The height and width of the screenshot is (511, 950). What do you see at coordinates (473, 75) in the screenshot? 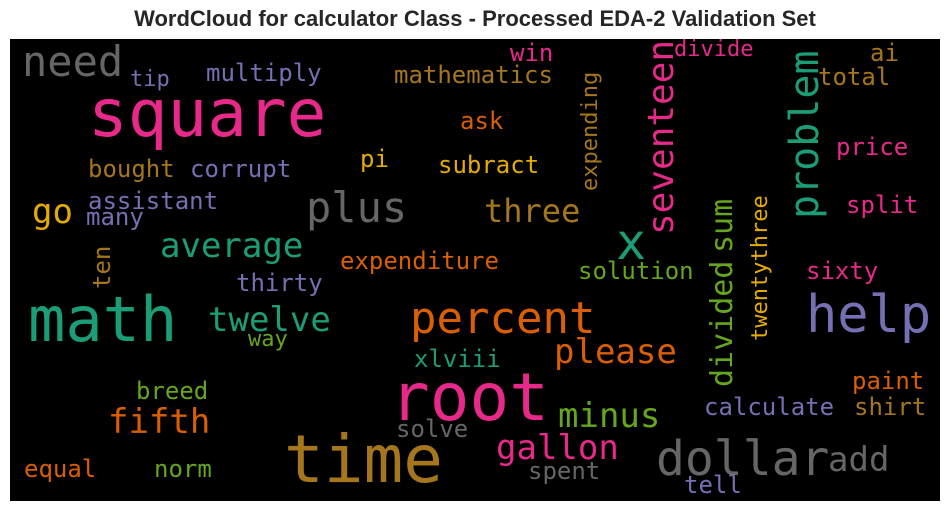
I see `word-mathematics: mathematics` at bounding box center [473, 75].